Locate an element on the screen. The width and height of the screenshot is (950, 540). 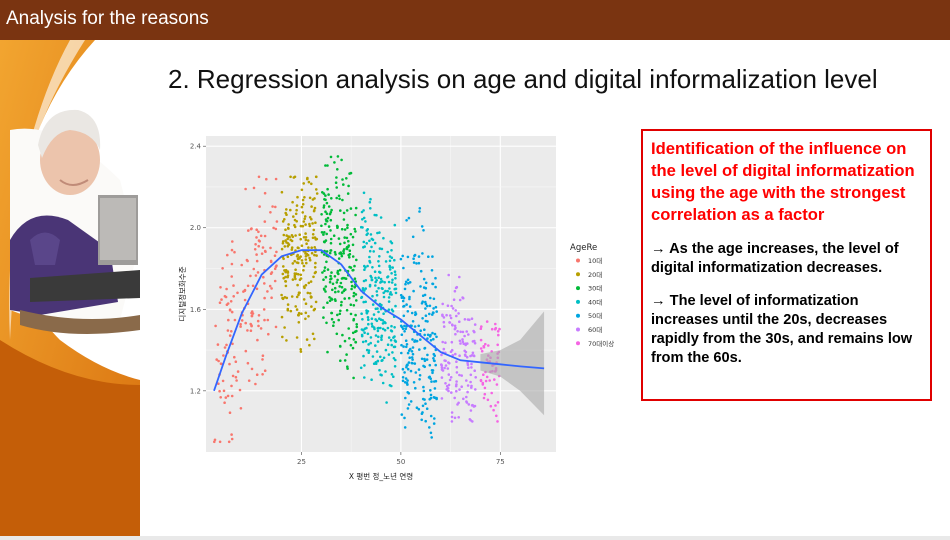
legend-label: 40대 is located at coordinates (595, 302).